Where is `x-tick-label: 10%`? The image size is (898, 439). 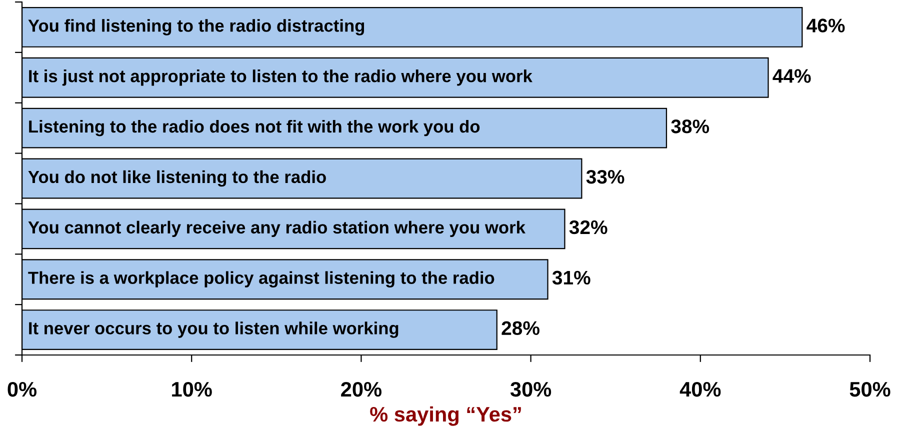 x-tick-label: 10% is located at coordinates (192, 389).